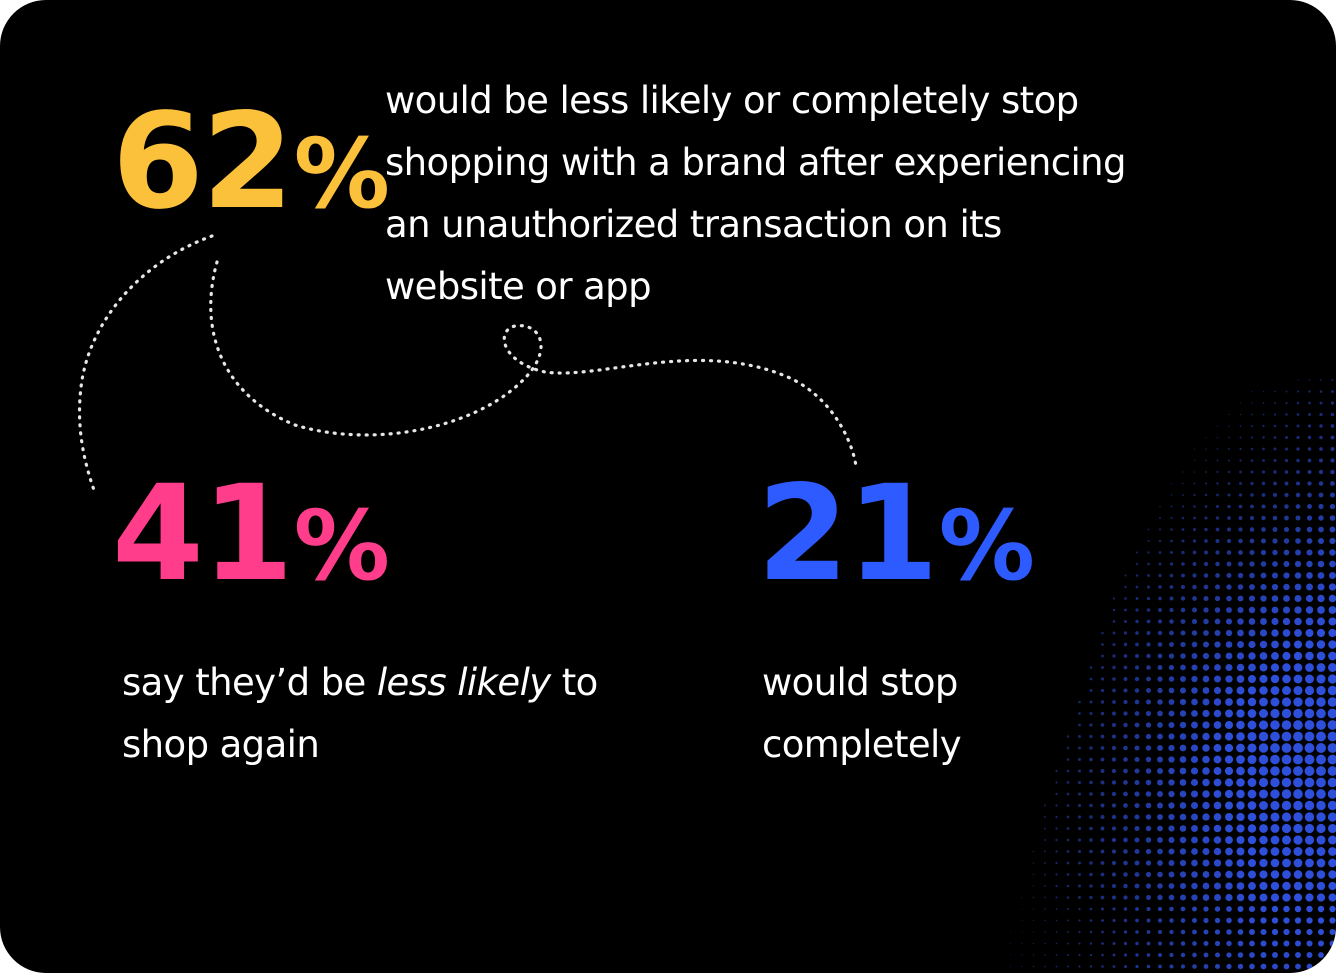 Image resolution: width=1336 pixels, height=973 pixels. What do you see at coordinates (203, 162) in the screenshot?
I see `stat-62-value: 62` at bounding box center [203, 162].